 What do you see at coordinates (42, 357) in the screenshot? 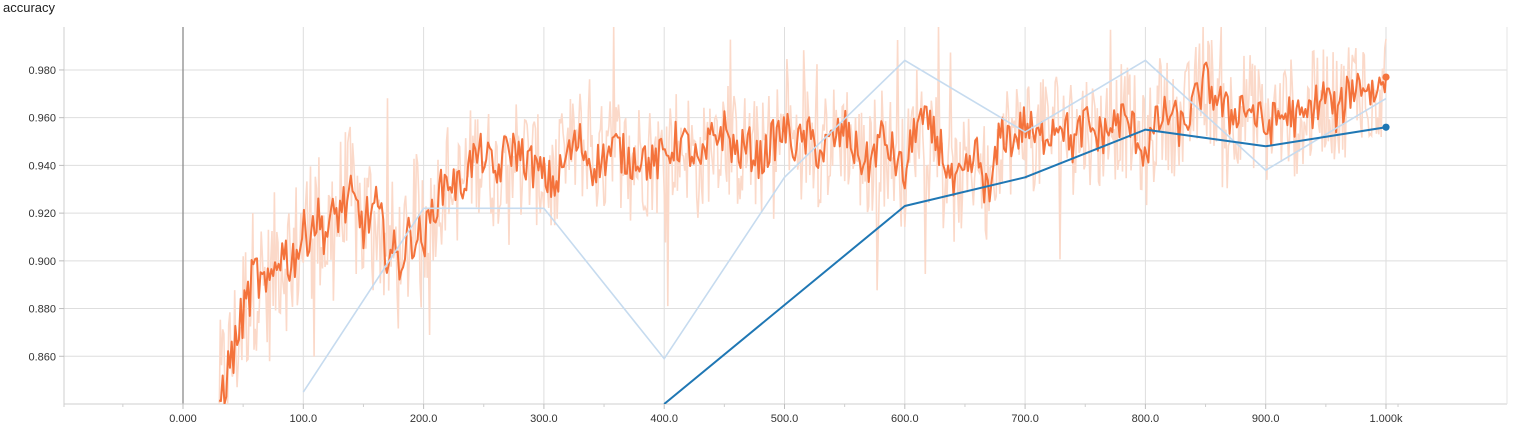
I see `y-tick-label: 0.860` at bounding box center [42, 357].